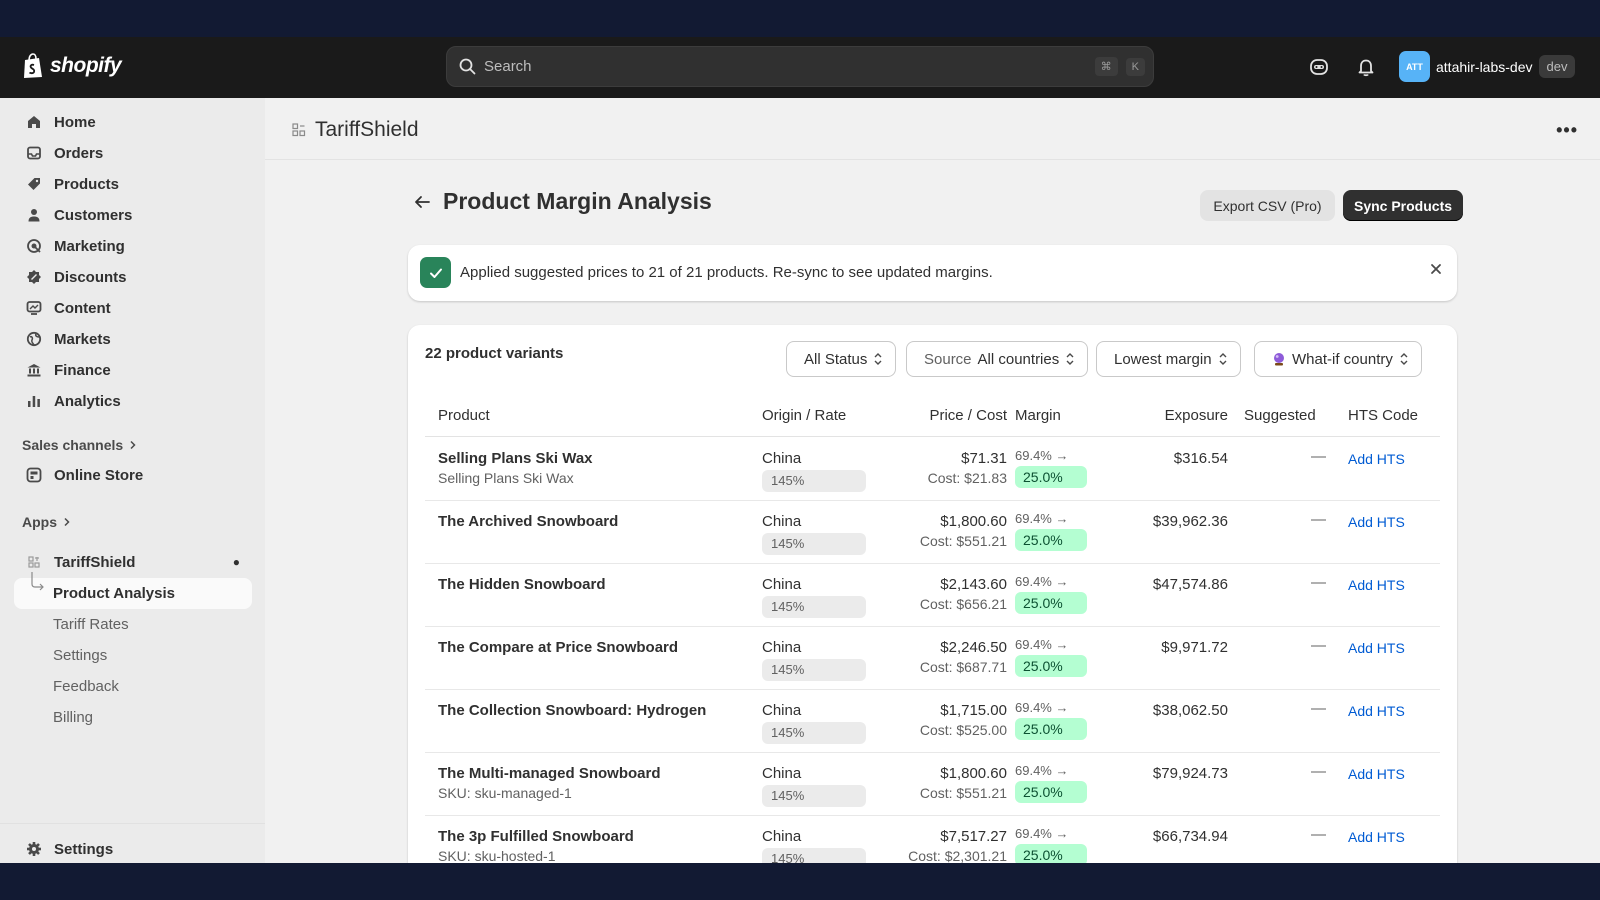  I want to click on crystal-ball-icon, so click(1279, 359).